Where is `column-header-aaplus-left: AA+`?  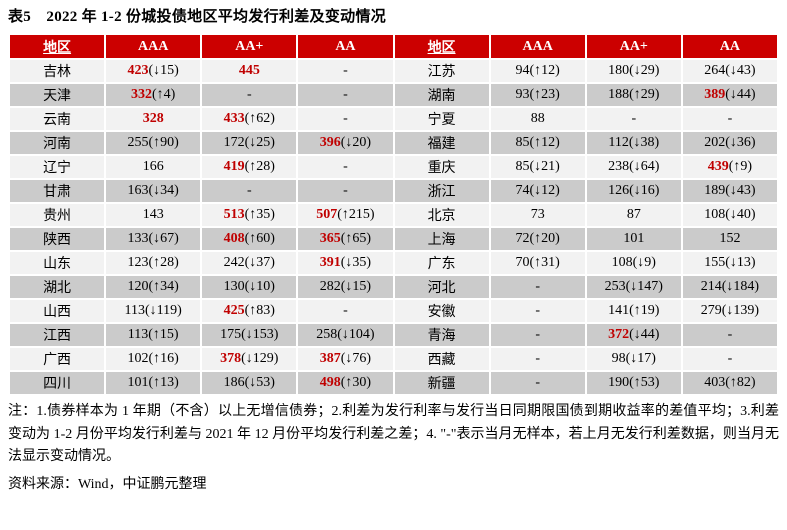 column-header-aaplus-left: AA+ is located at coordinates (249, 46).